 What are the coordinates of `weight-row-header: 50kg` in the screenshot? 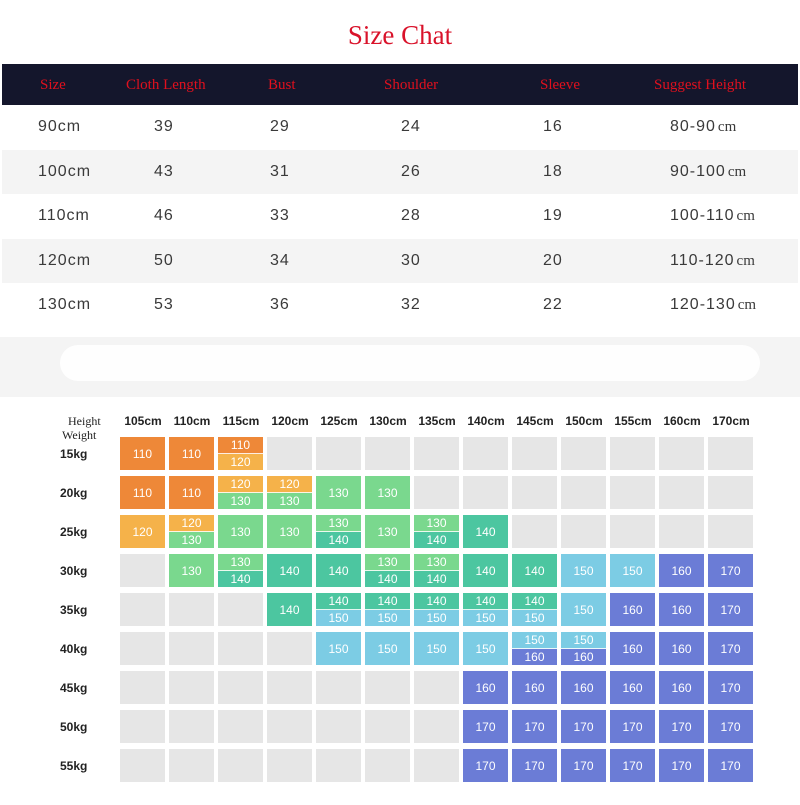 It's located at (74, 727).